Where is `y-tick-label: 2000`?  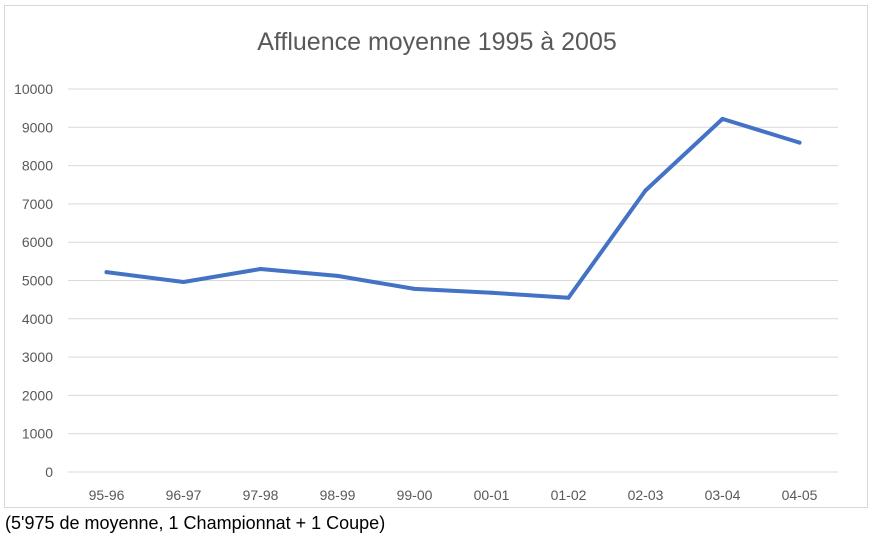
y-tick-label: 2000 is located at coordinates (37, 395).